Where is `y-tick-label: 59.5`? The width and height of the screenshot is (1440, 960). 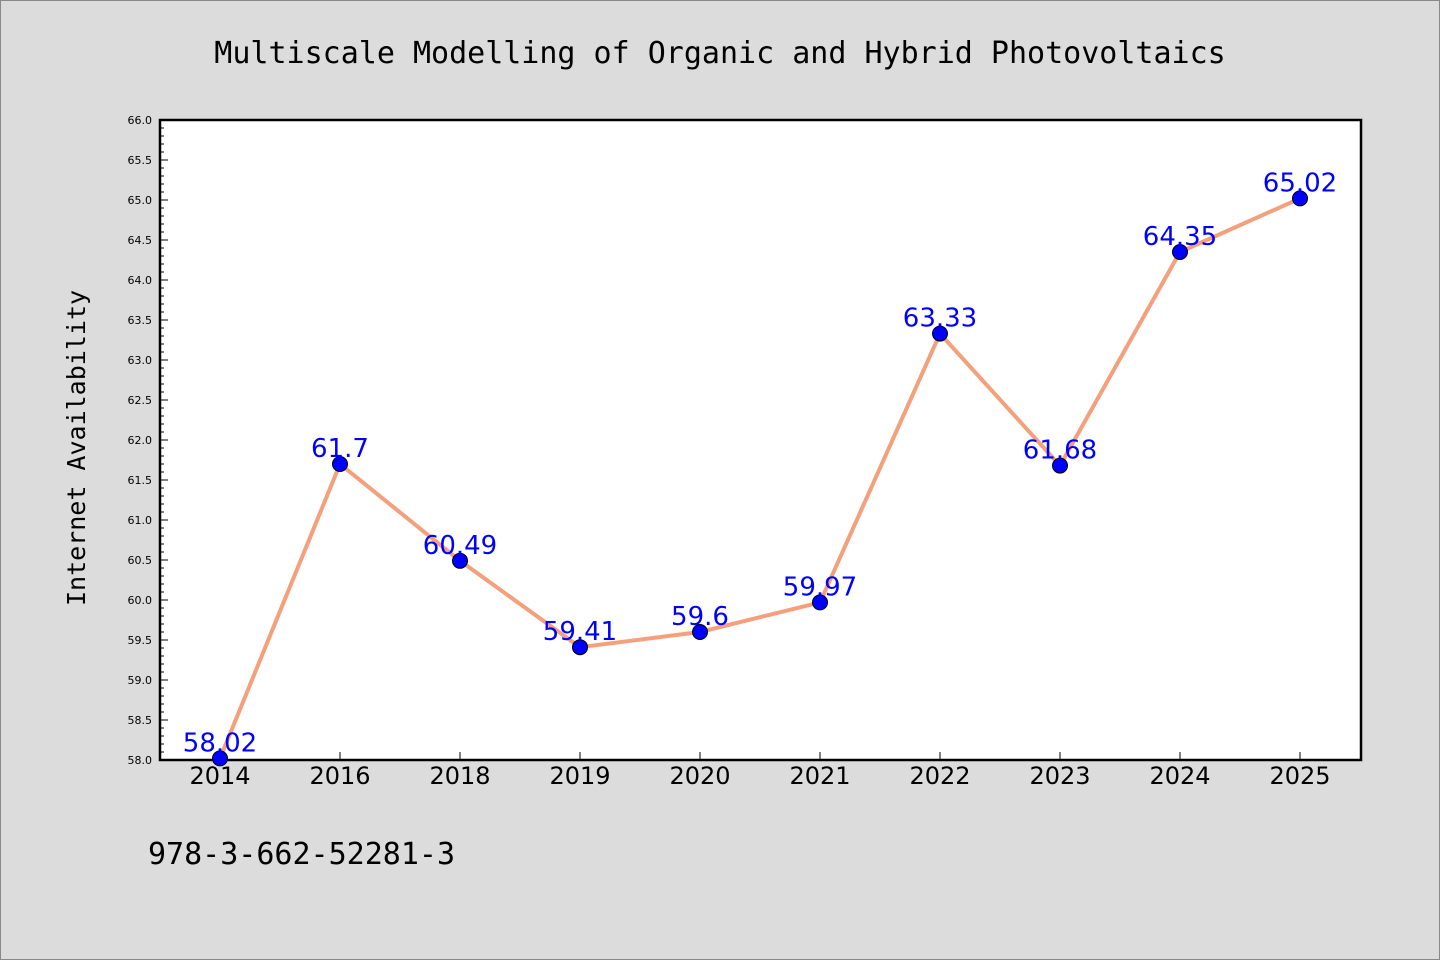 y-tick-label: 59.5 is located at coordinates (140, 640).